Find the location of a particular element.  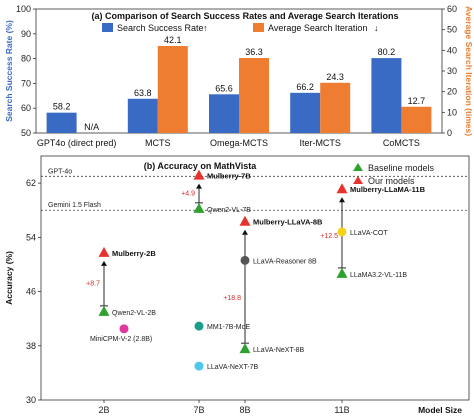

gain-label-8b: +18.8 is located at coordinates (232, 298).